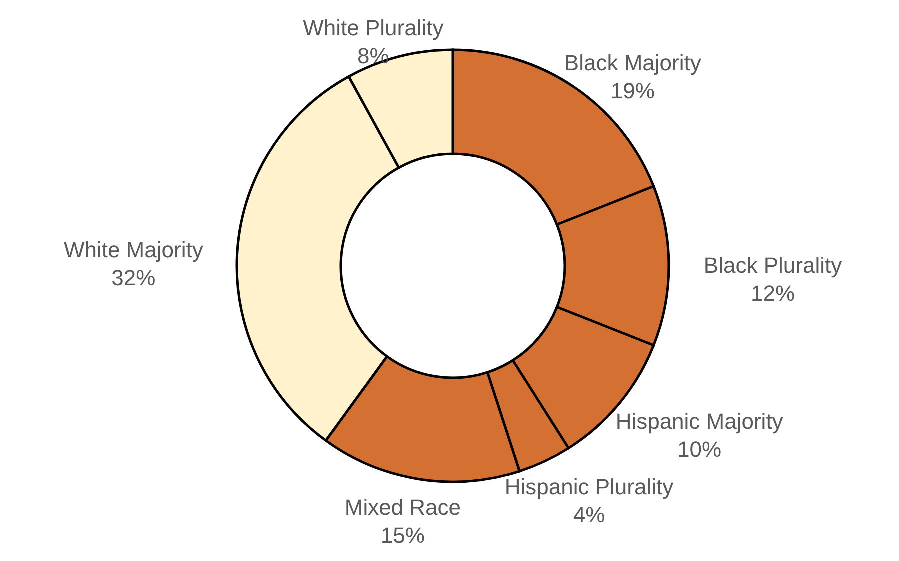  What do you see at coordinates (589, 487) in the screenshot?
I see `slice-label: Hispanic Plurality` at bounding box center [589, 487].